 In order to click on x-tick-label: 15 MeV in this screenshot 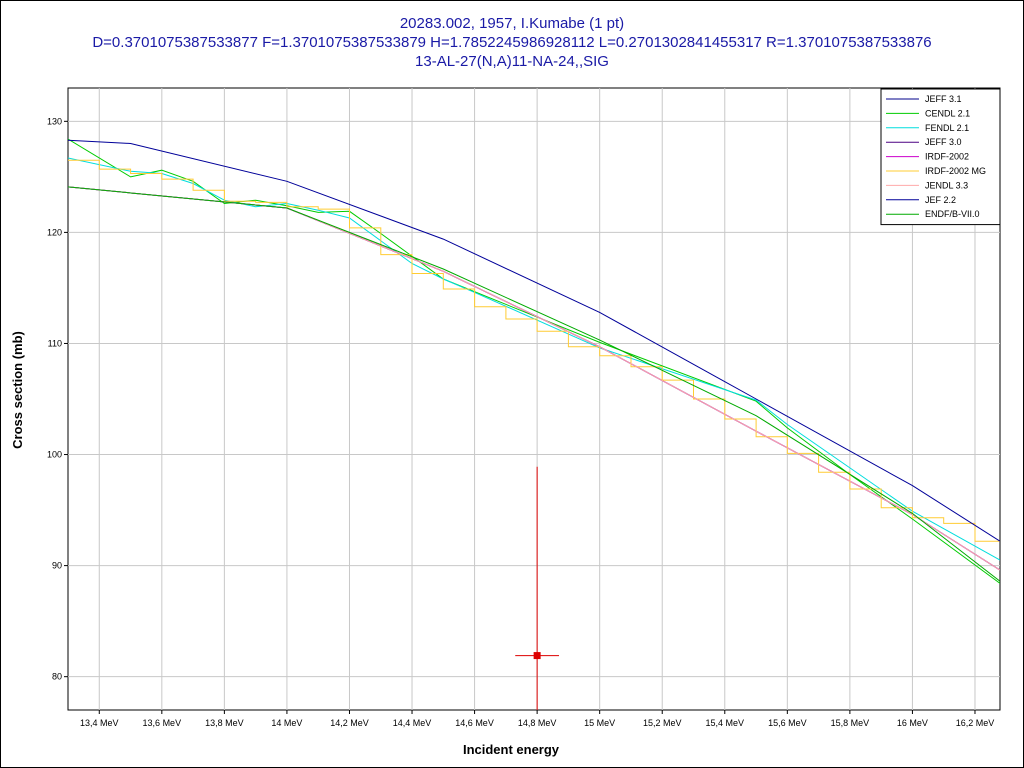, I will do `click(599, 723)`.